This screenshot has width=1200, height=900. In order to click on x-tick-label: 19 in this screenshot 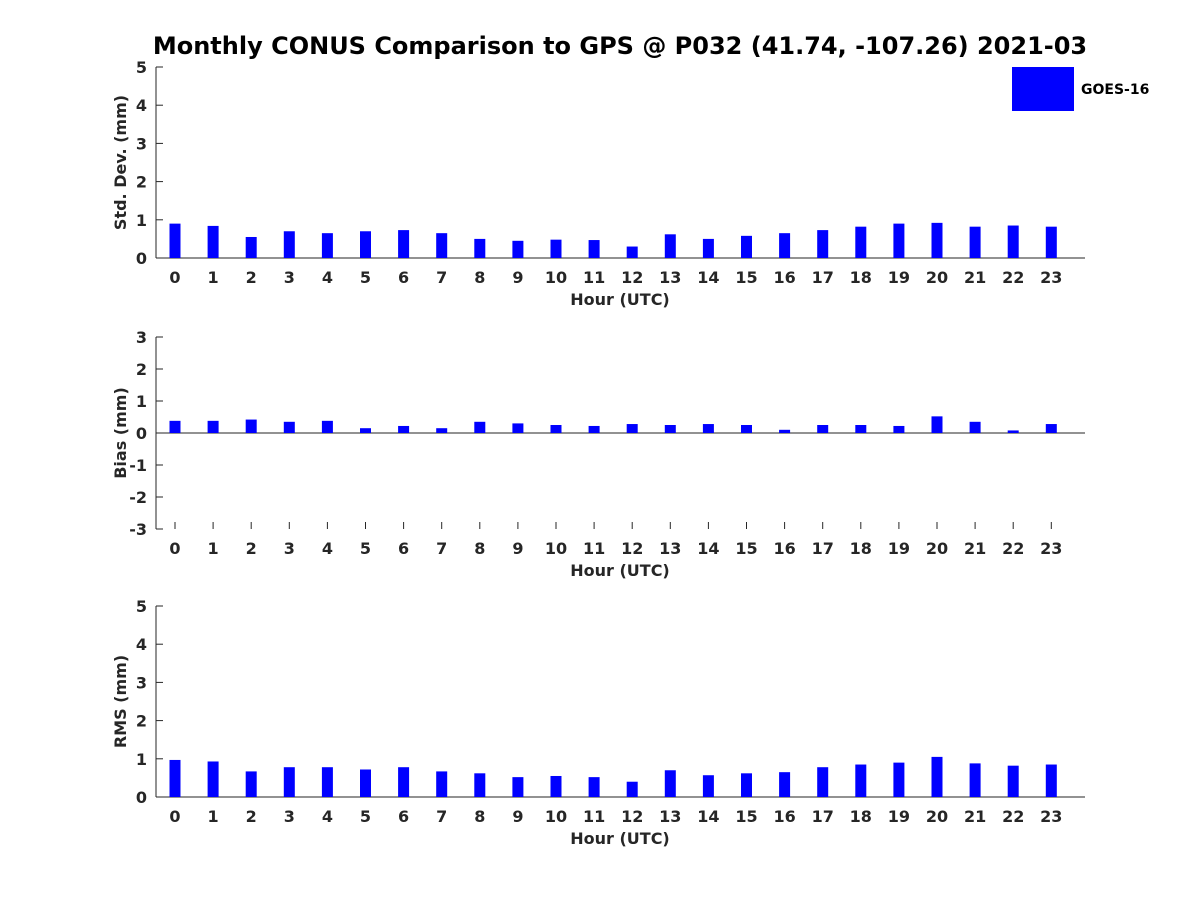, I will do `click(899, 548)`.